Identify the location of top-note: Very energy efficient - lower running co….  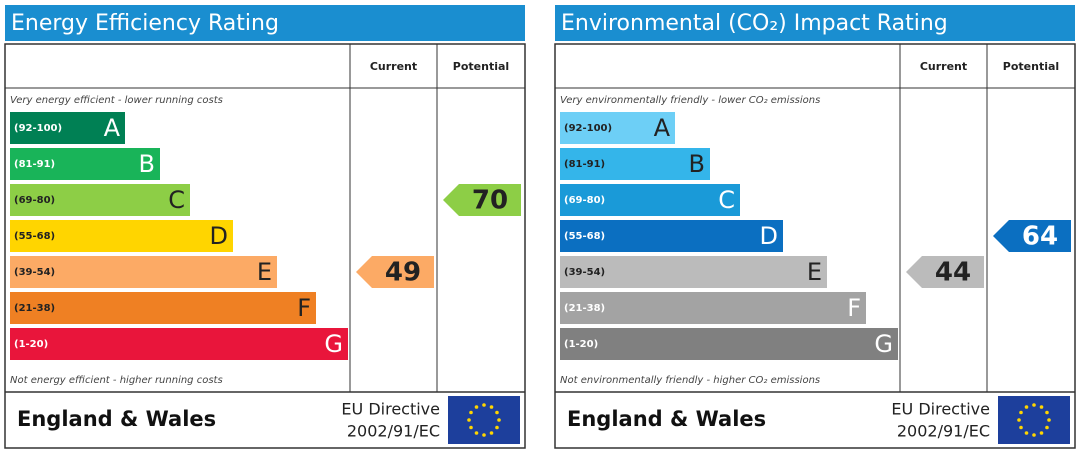
(116, 100).